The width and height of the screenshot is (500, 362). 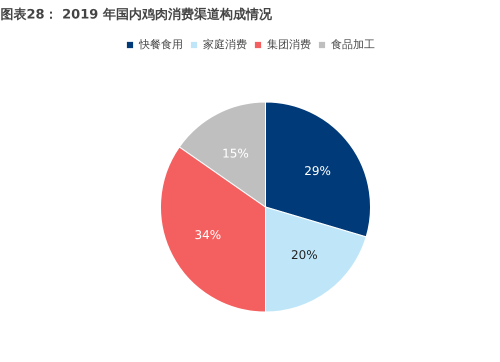 I want to click on data-label: 29%, so click(x=317, y=171).